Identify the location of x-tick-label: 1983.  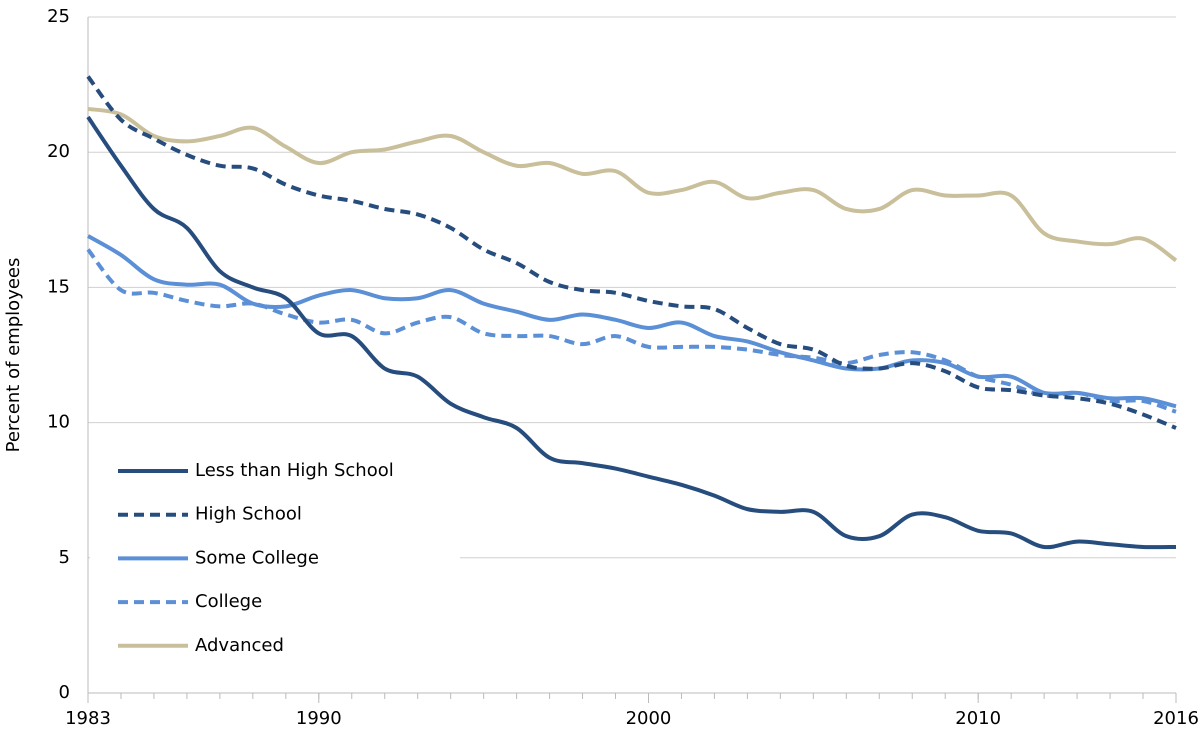
(88, 718).